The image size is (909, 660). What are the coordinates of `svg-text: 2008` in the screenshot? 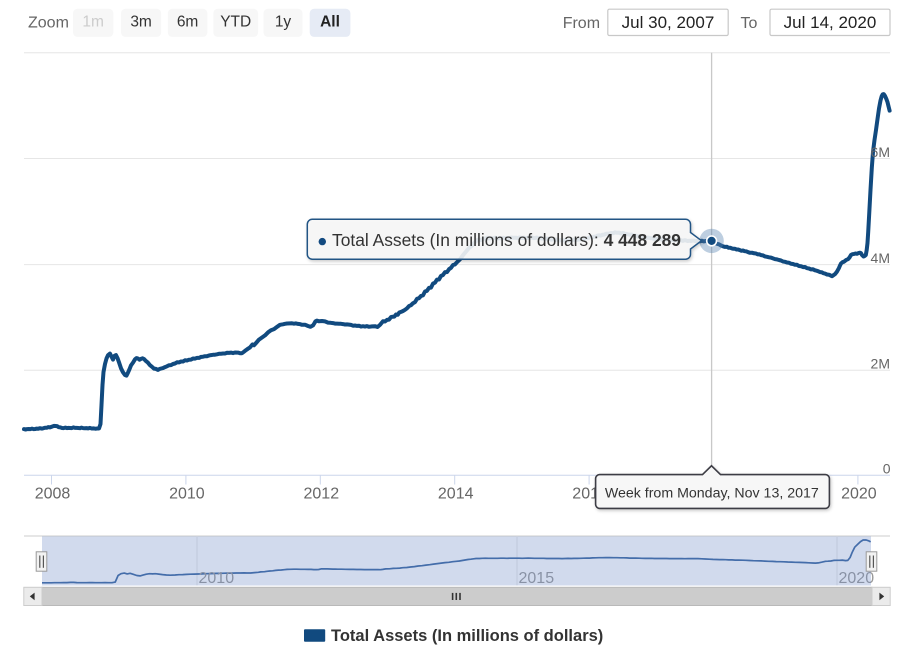 It's located at (53, 494).